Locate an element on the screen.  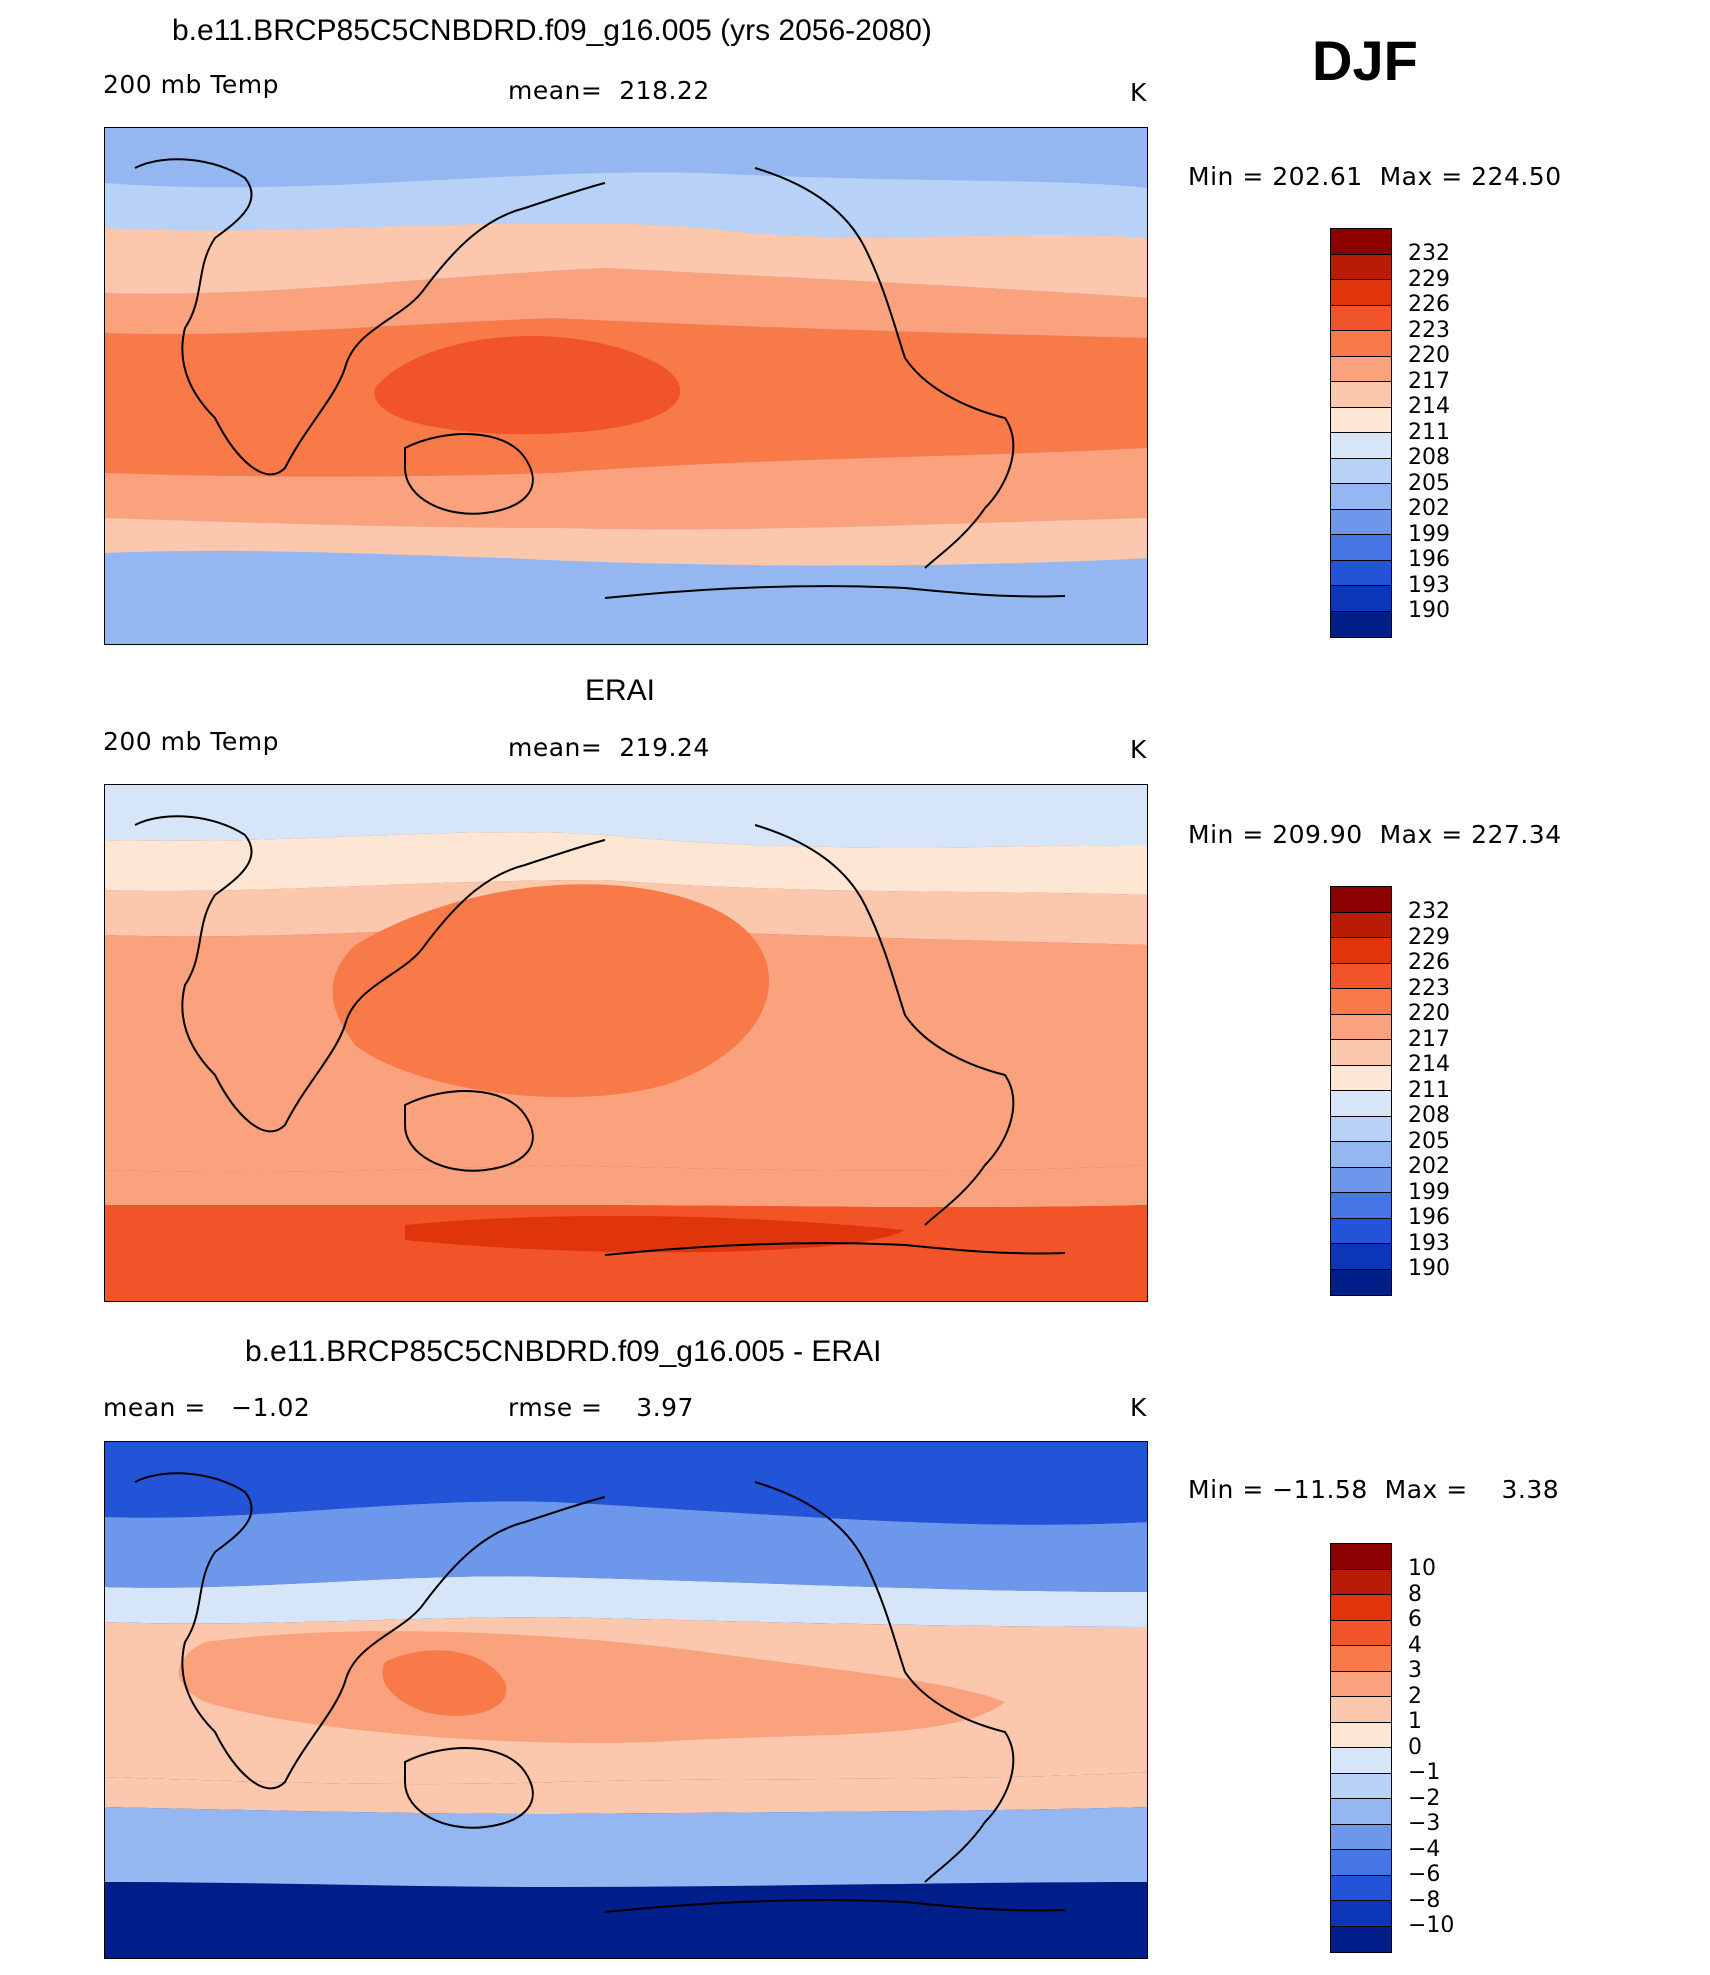
panel-obs-units: K is located at coordinates (1138, 749).